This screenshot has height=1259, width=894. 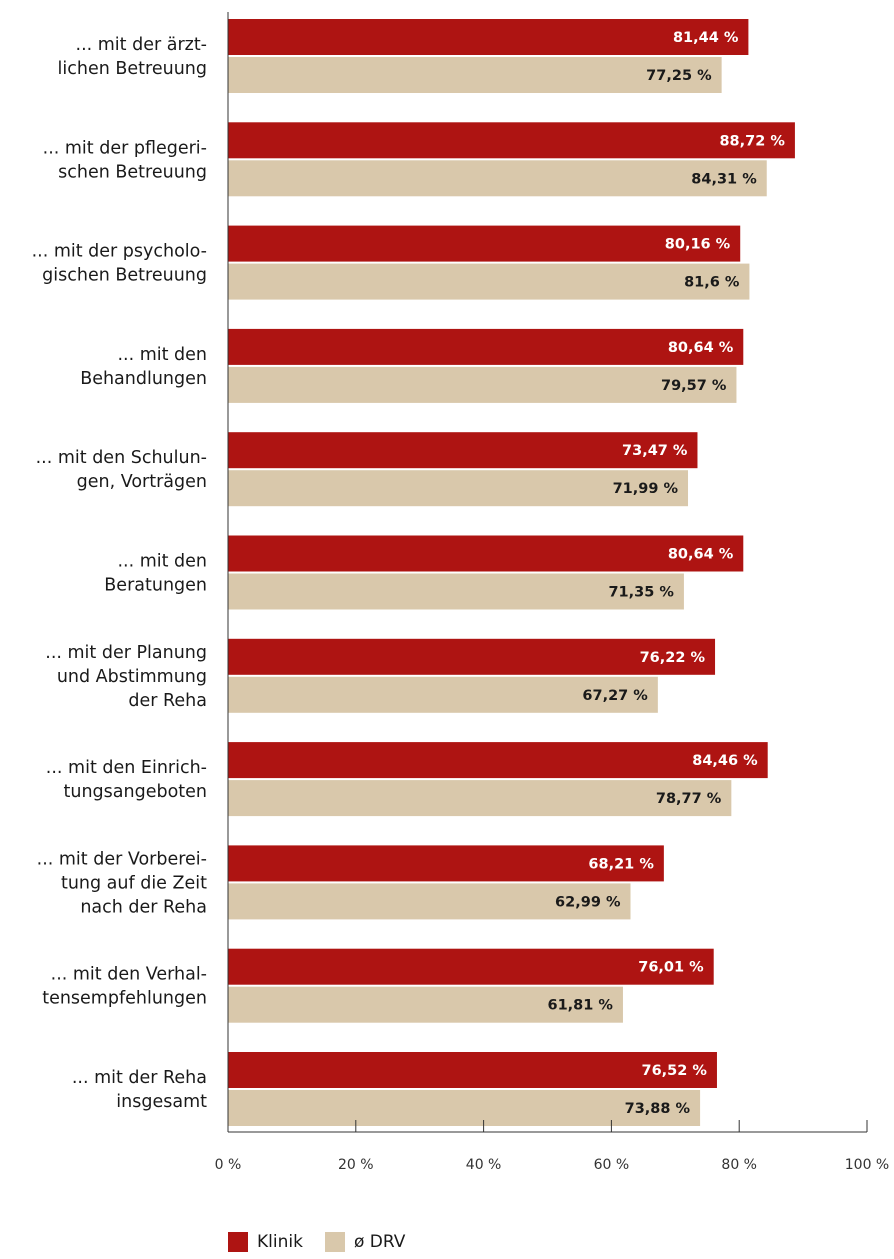 I want to click on x-tick-label-0: 0 %, so click(x=228, y=1165).